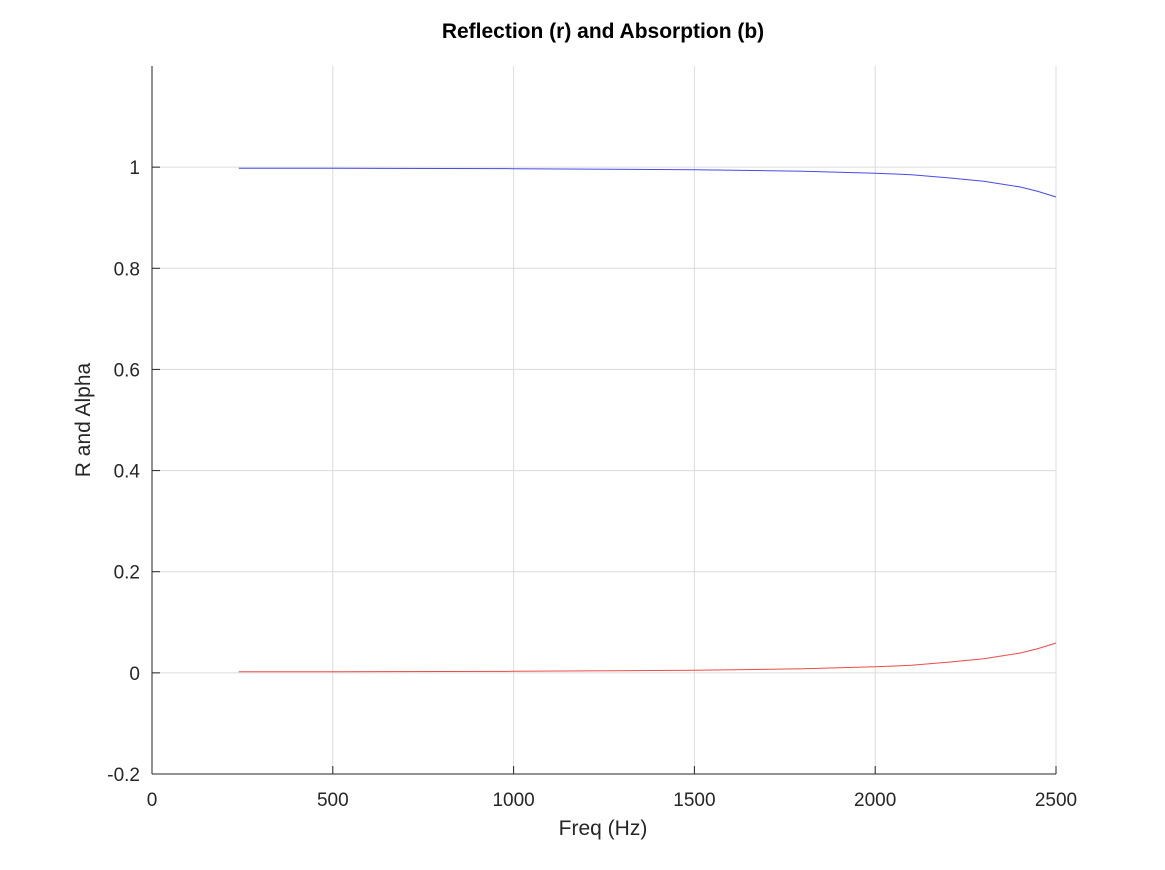 This screenshot has width=1165, height=870. Describe the element at coordinates (83, 419) in the screenshot. I see `y-axis-label: R and Alpha` at that location.